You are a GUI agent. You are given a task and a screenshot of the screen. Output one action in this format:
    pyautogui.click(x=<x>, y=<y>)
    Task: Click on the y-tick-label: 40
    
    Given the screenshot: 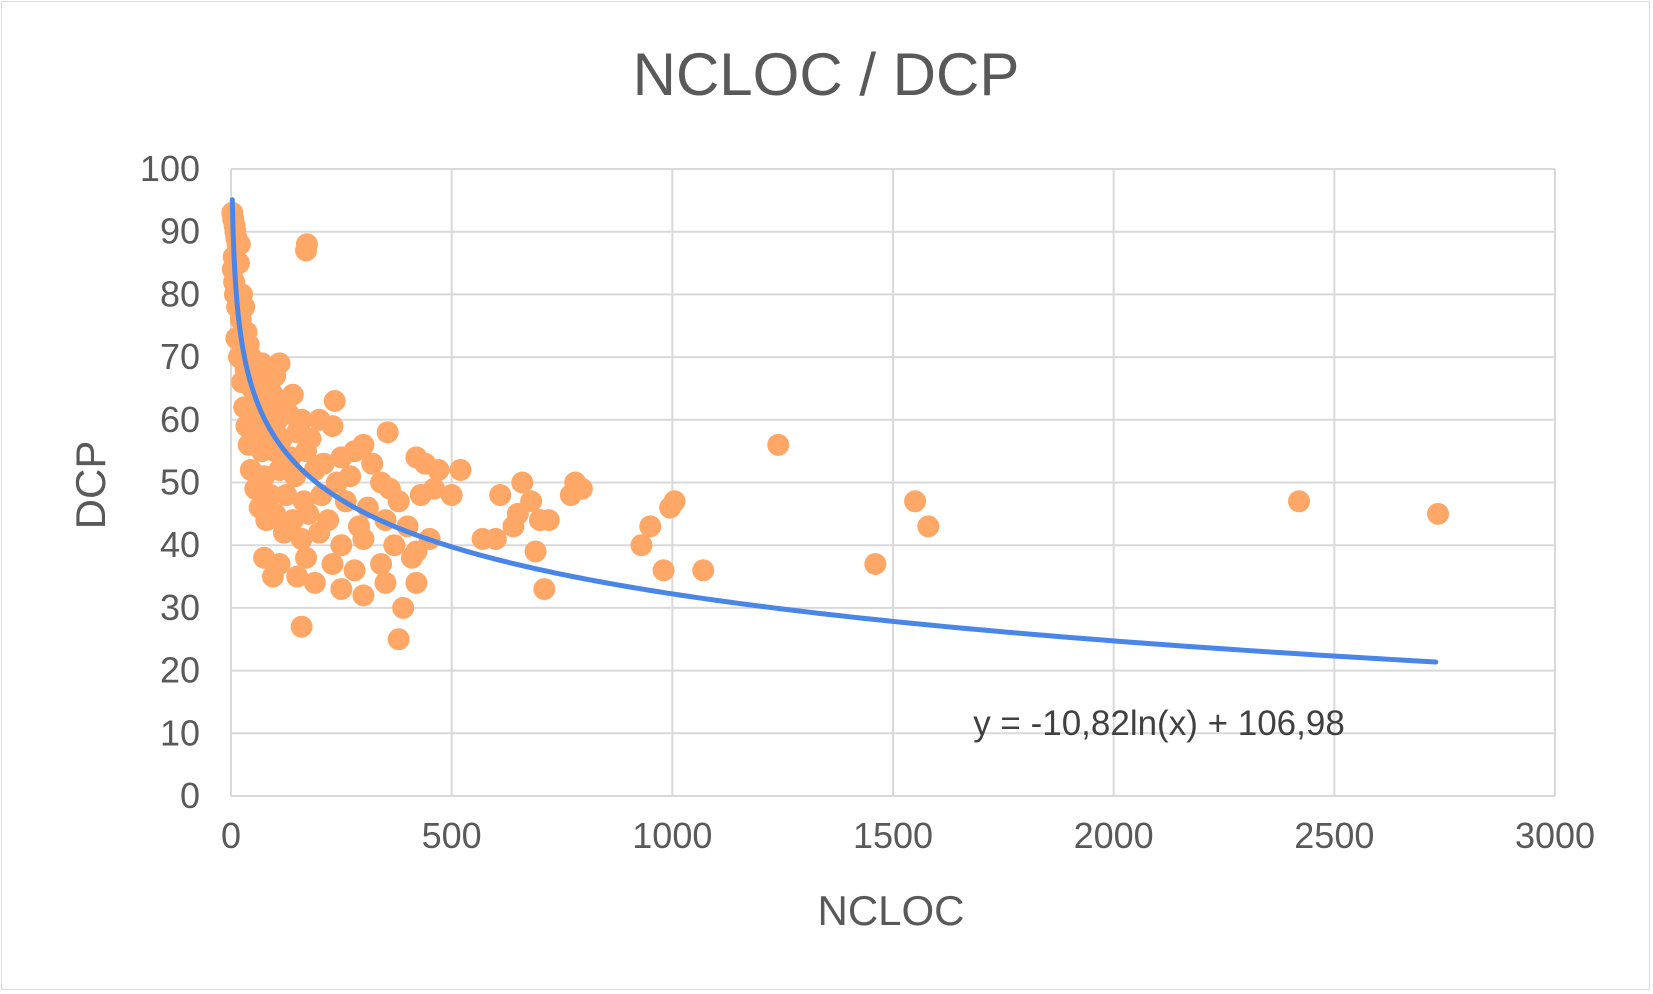 What is the action you would take?
    pyautogui.click(x=180, y=544)
    